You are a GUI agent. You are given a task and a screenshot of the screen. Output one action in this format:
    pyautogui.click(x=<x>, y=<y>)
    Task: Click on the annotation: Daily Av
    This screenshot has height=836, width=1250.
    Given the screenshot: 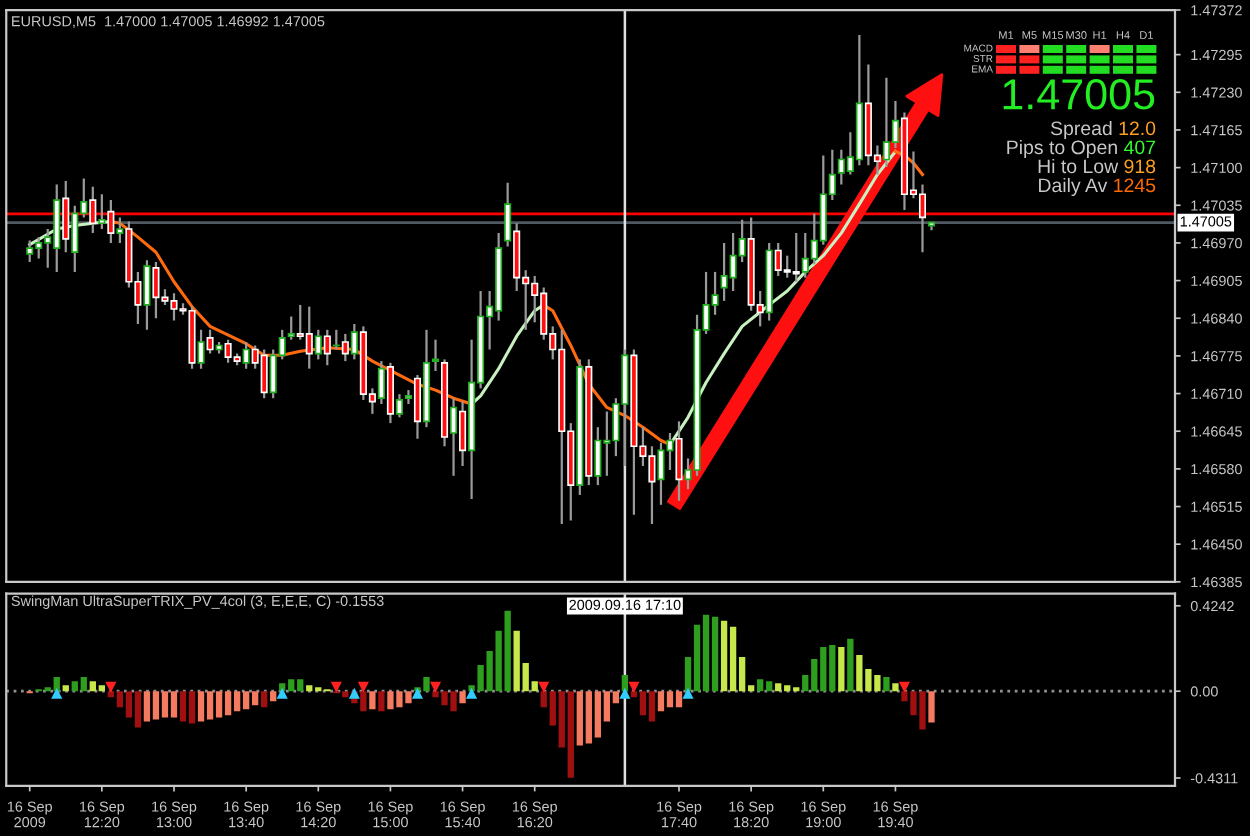 What is the action you would take?
    pyautogui.click(x=1073, y=187)
    